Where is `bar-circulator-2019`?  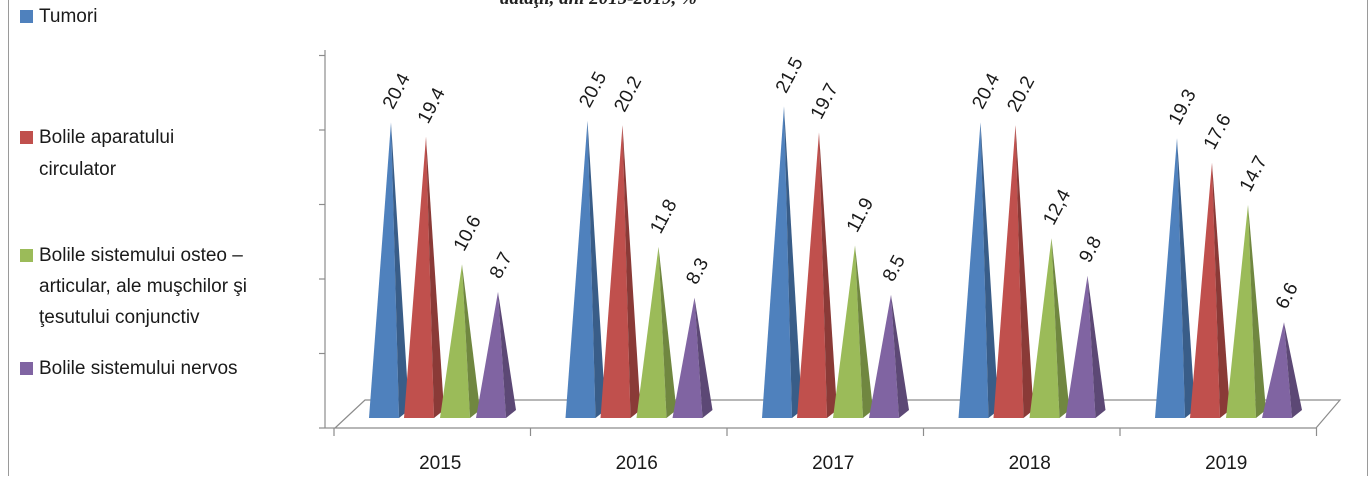
bar-circulator-2019 is located at coordinates (1210, 290).